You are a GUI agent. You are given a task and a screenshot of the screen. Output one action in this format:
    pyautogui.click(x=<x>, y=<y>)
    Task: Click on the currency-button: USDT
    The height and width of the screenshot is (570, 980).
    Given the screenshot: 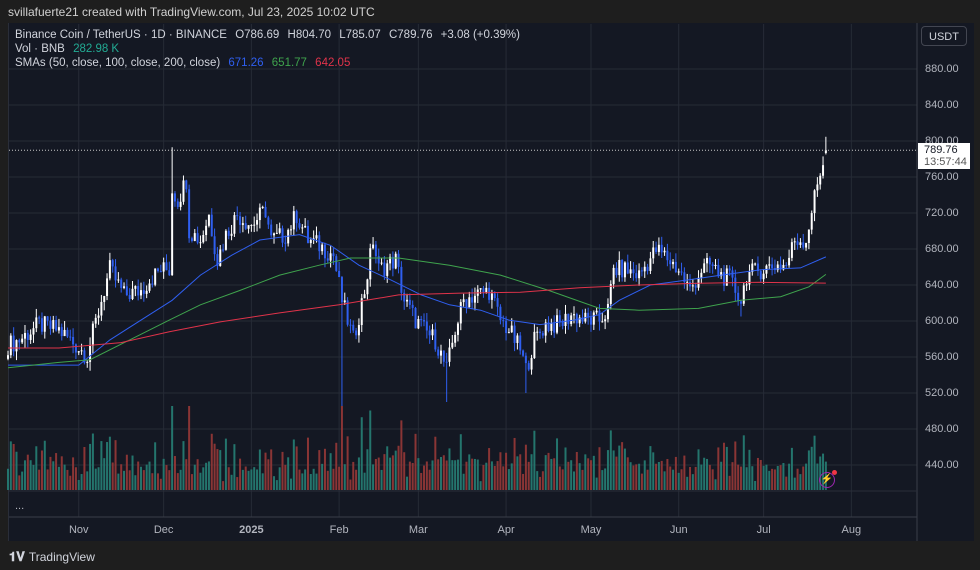 What is the action you would take?
    pyautogui.click(x=944, y=36)
    